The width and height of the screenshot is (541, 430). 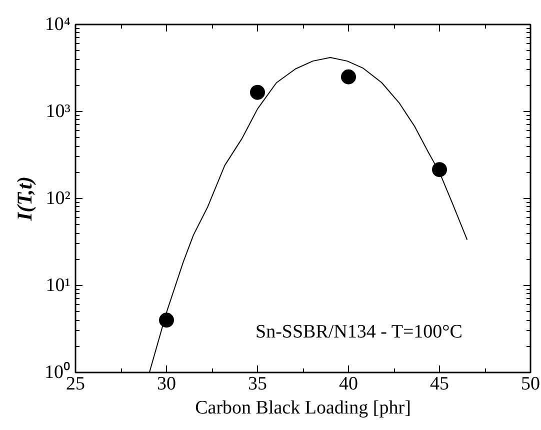 I want to click on y-tick-label: 10⁴, so click(x=57, y=24).